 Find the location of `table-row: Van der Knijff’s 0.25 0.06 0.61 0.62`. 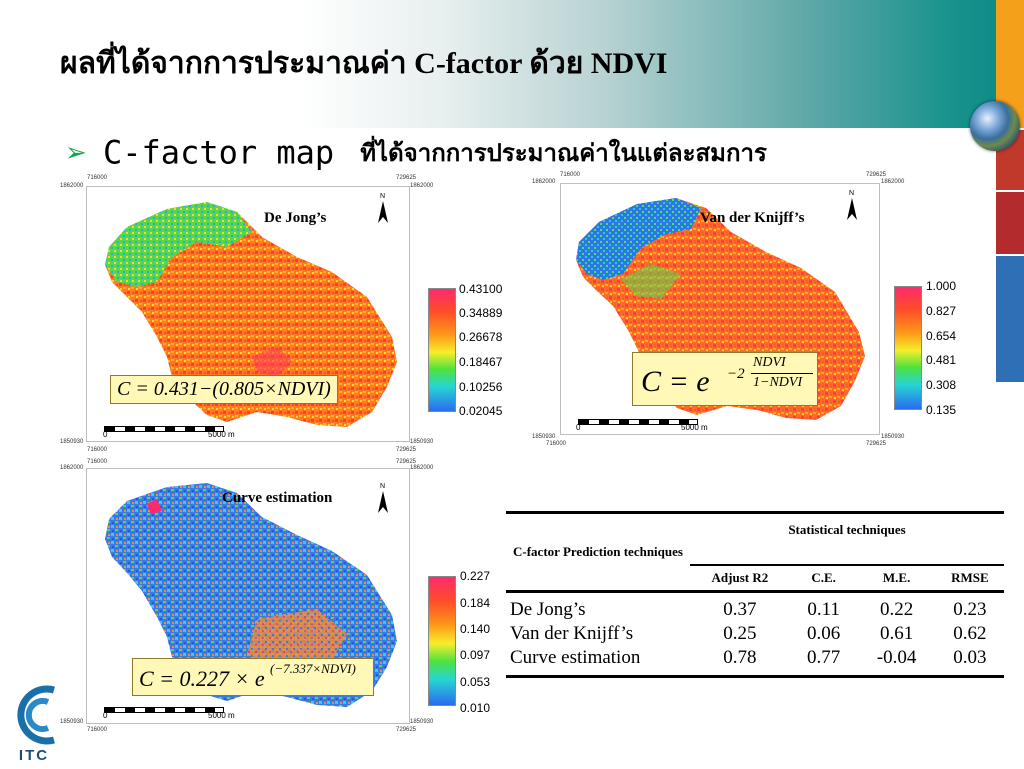

table-row: Van der Knijff’s 0.25 0.06 0.61 0.62 is located at coordinates (755, 634).